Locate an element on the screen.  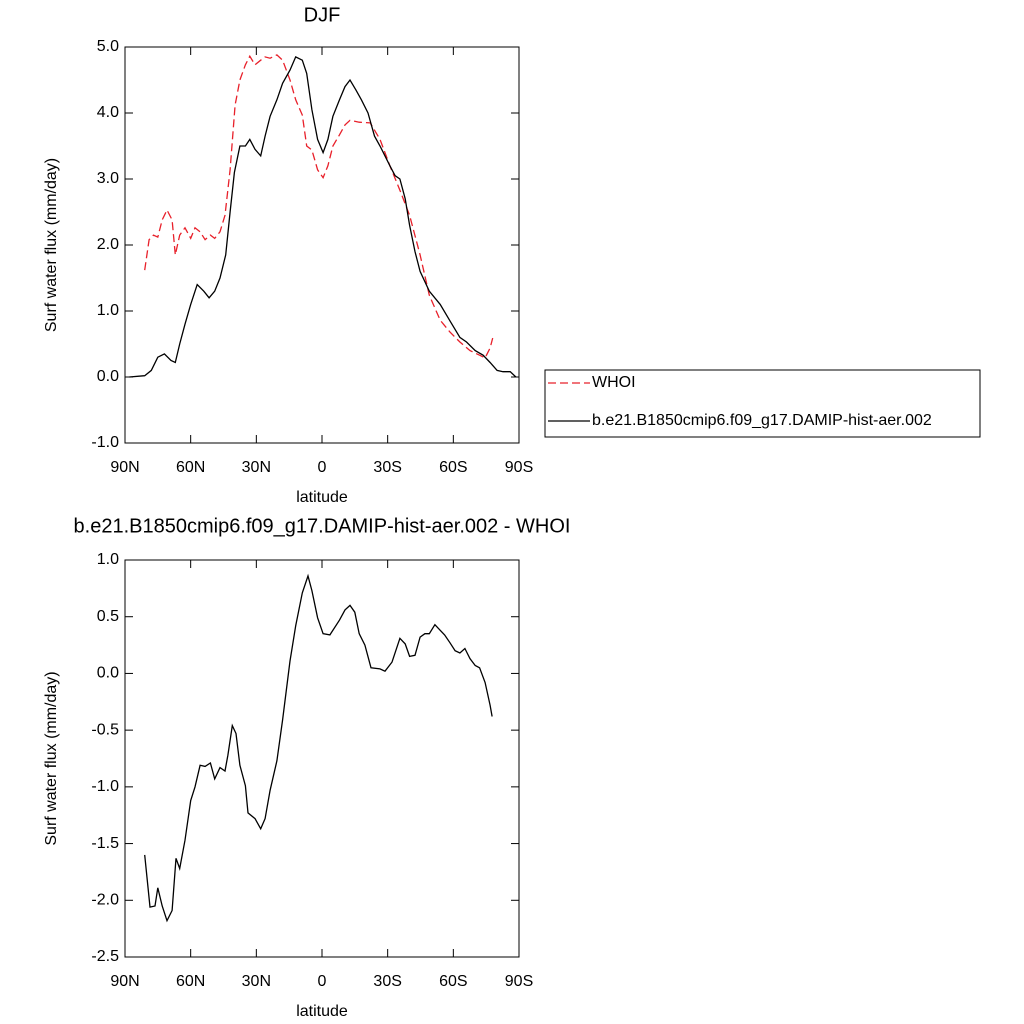
y-tick-label: -0.5 is located at coordinates (105, 729).